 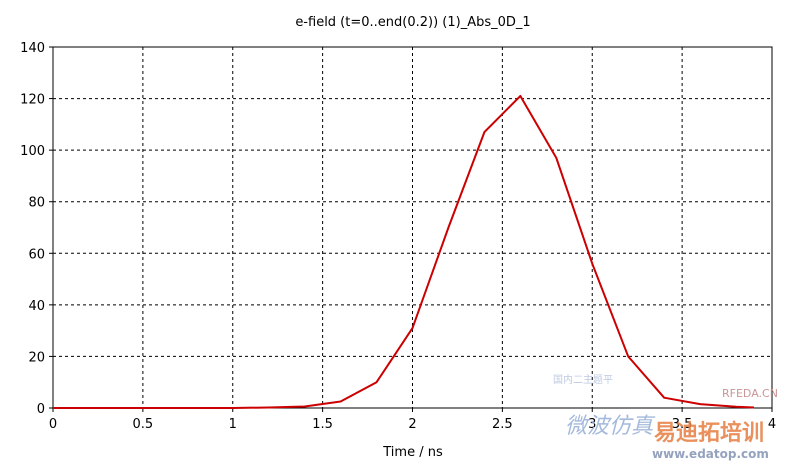 What do you see at coordinates (233, 424) in the screenshot?
I see `x-tick-label: 1` at bounding box center [233, 424].